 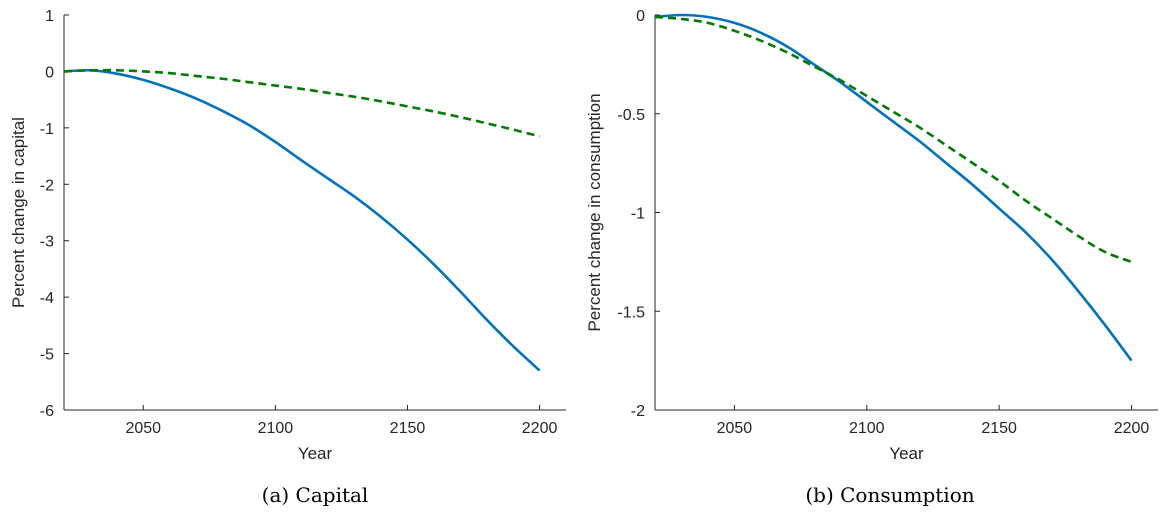 I want to click on y-axis-title: Percent change in consumption, so click(x=594, y=212).